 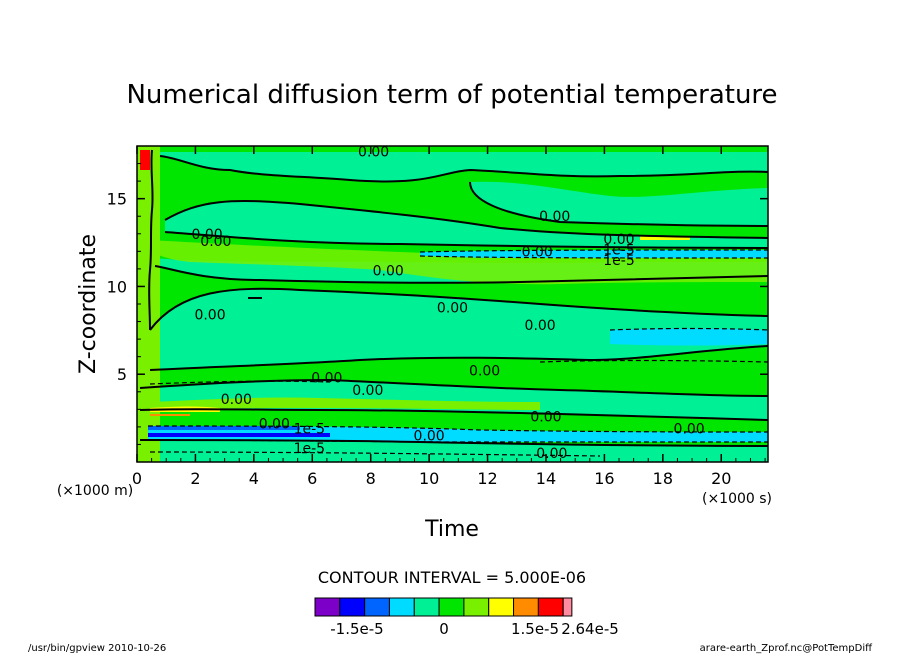 What do you see at coordinates (663, 478) in the screenshot?
I see `x-tick-label: 18` at bounding box center [663, 478].